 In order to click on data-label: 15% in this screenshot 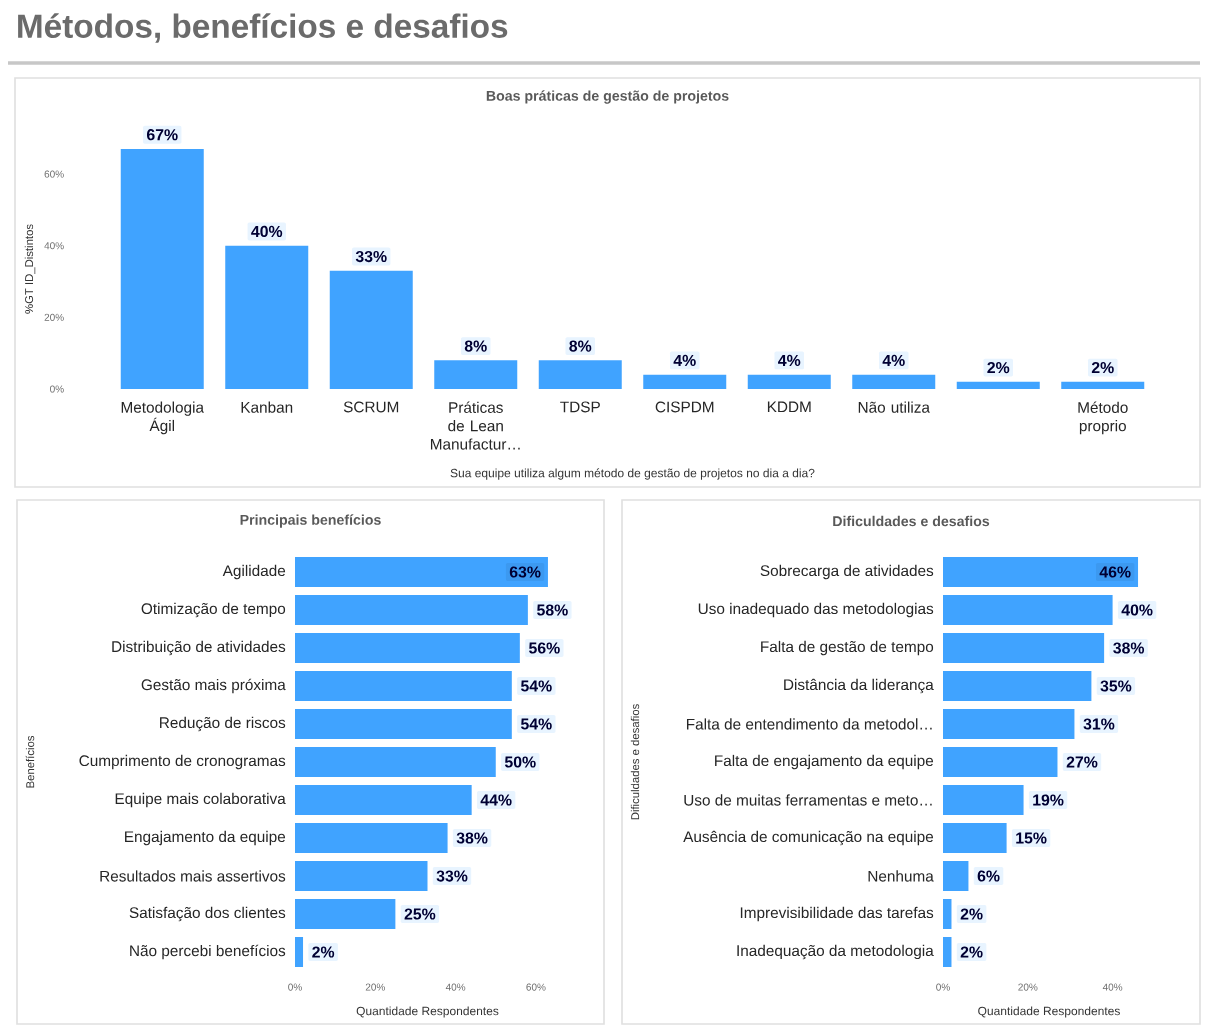, I will do `click(1031, 838)`.